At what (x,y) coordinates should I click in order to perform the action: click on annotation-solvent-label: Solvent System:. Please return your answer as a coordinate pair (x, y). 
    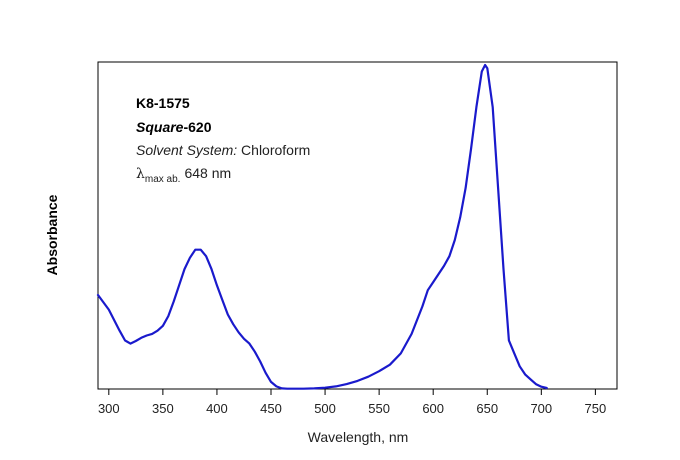
    Looking at the image, I should click on (186, 150).